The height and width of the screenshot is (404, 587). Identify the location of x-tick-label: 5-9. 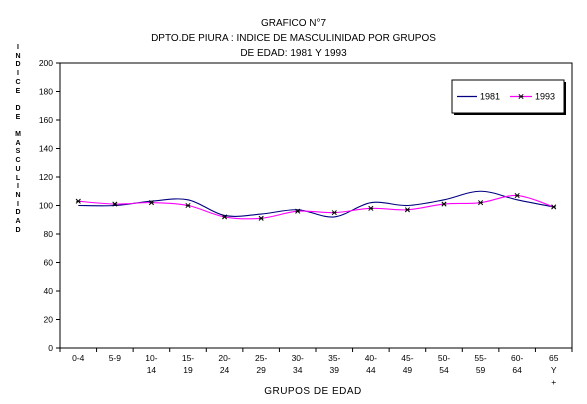
(115, 358).